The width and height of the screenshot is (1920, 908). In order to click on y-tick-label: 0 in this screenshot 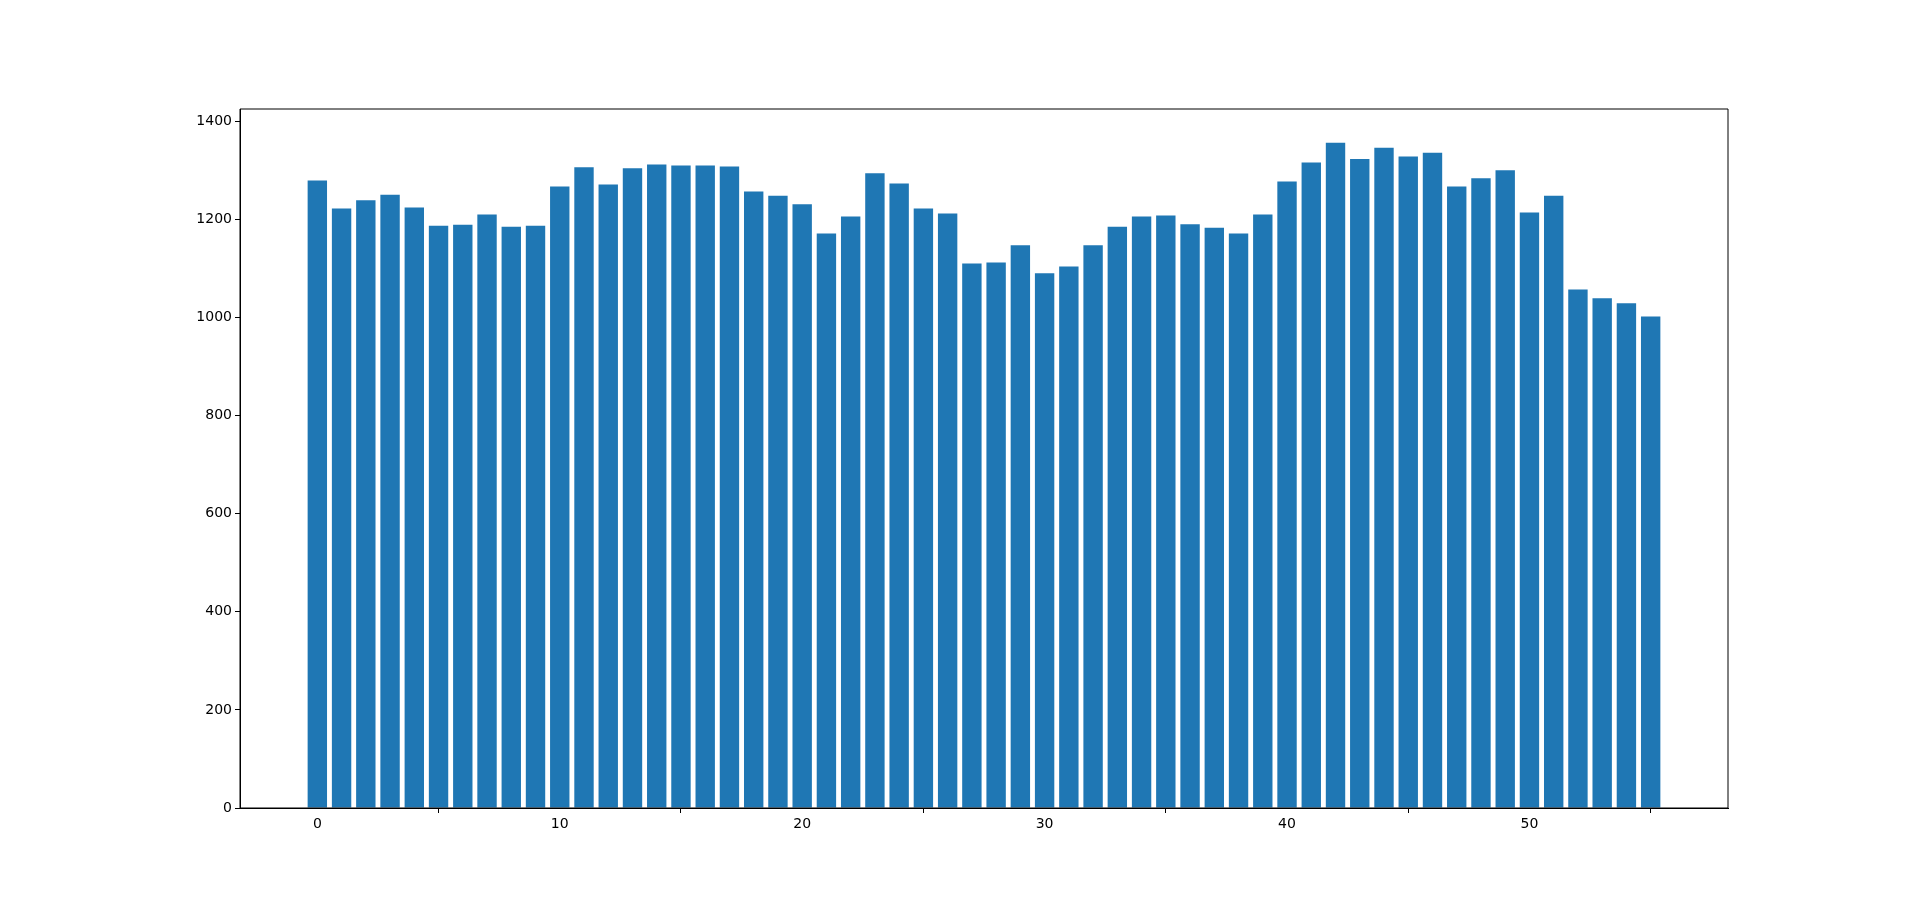, I will do `click(227, 806)`.